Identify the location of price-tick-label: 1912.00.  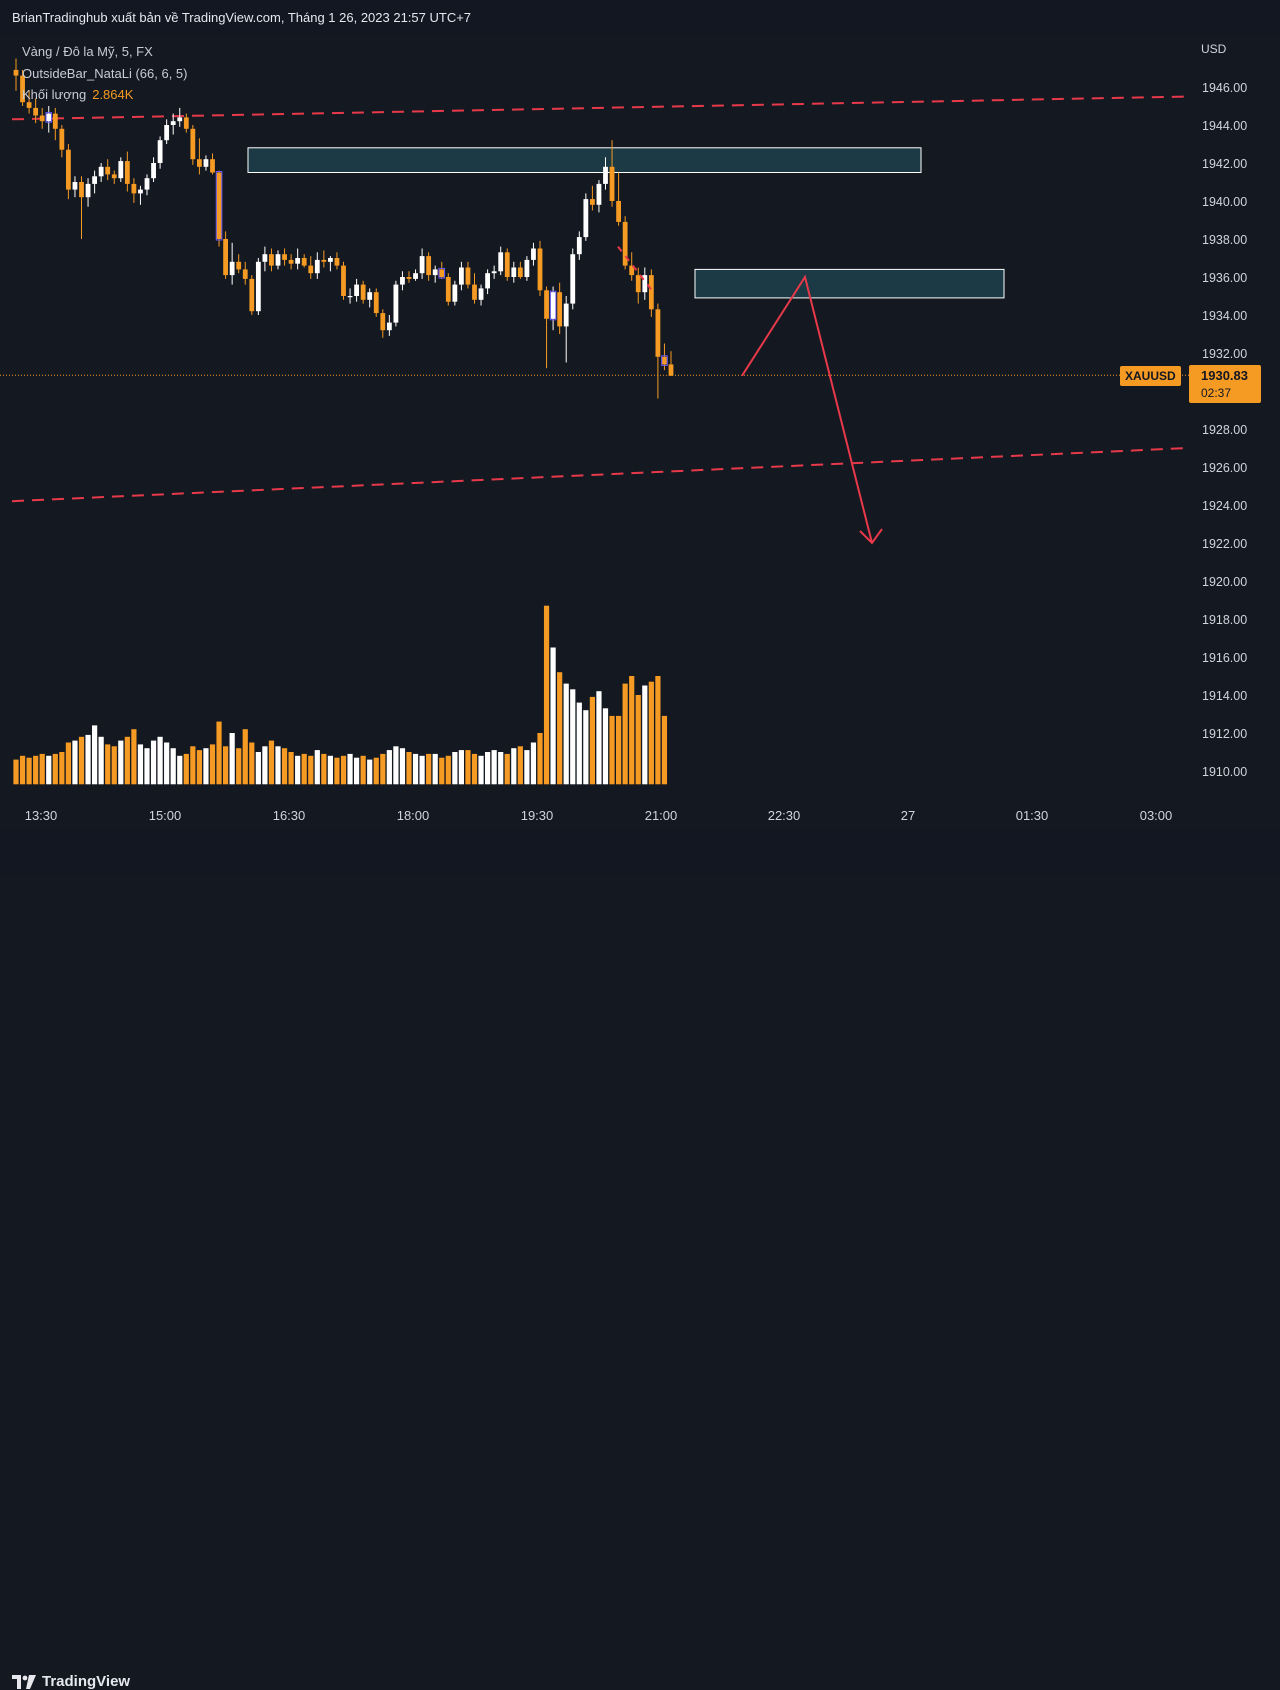
(1225, 734).